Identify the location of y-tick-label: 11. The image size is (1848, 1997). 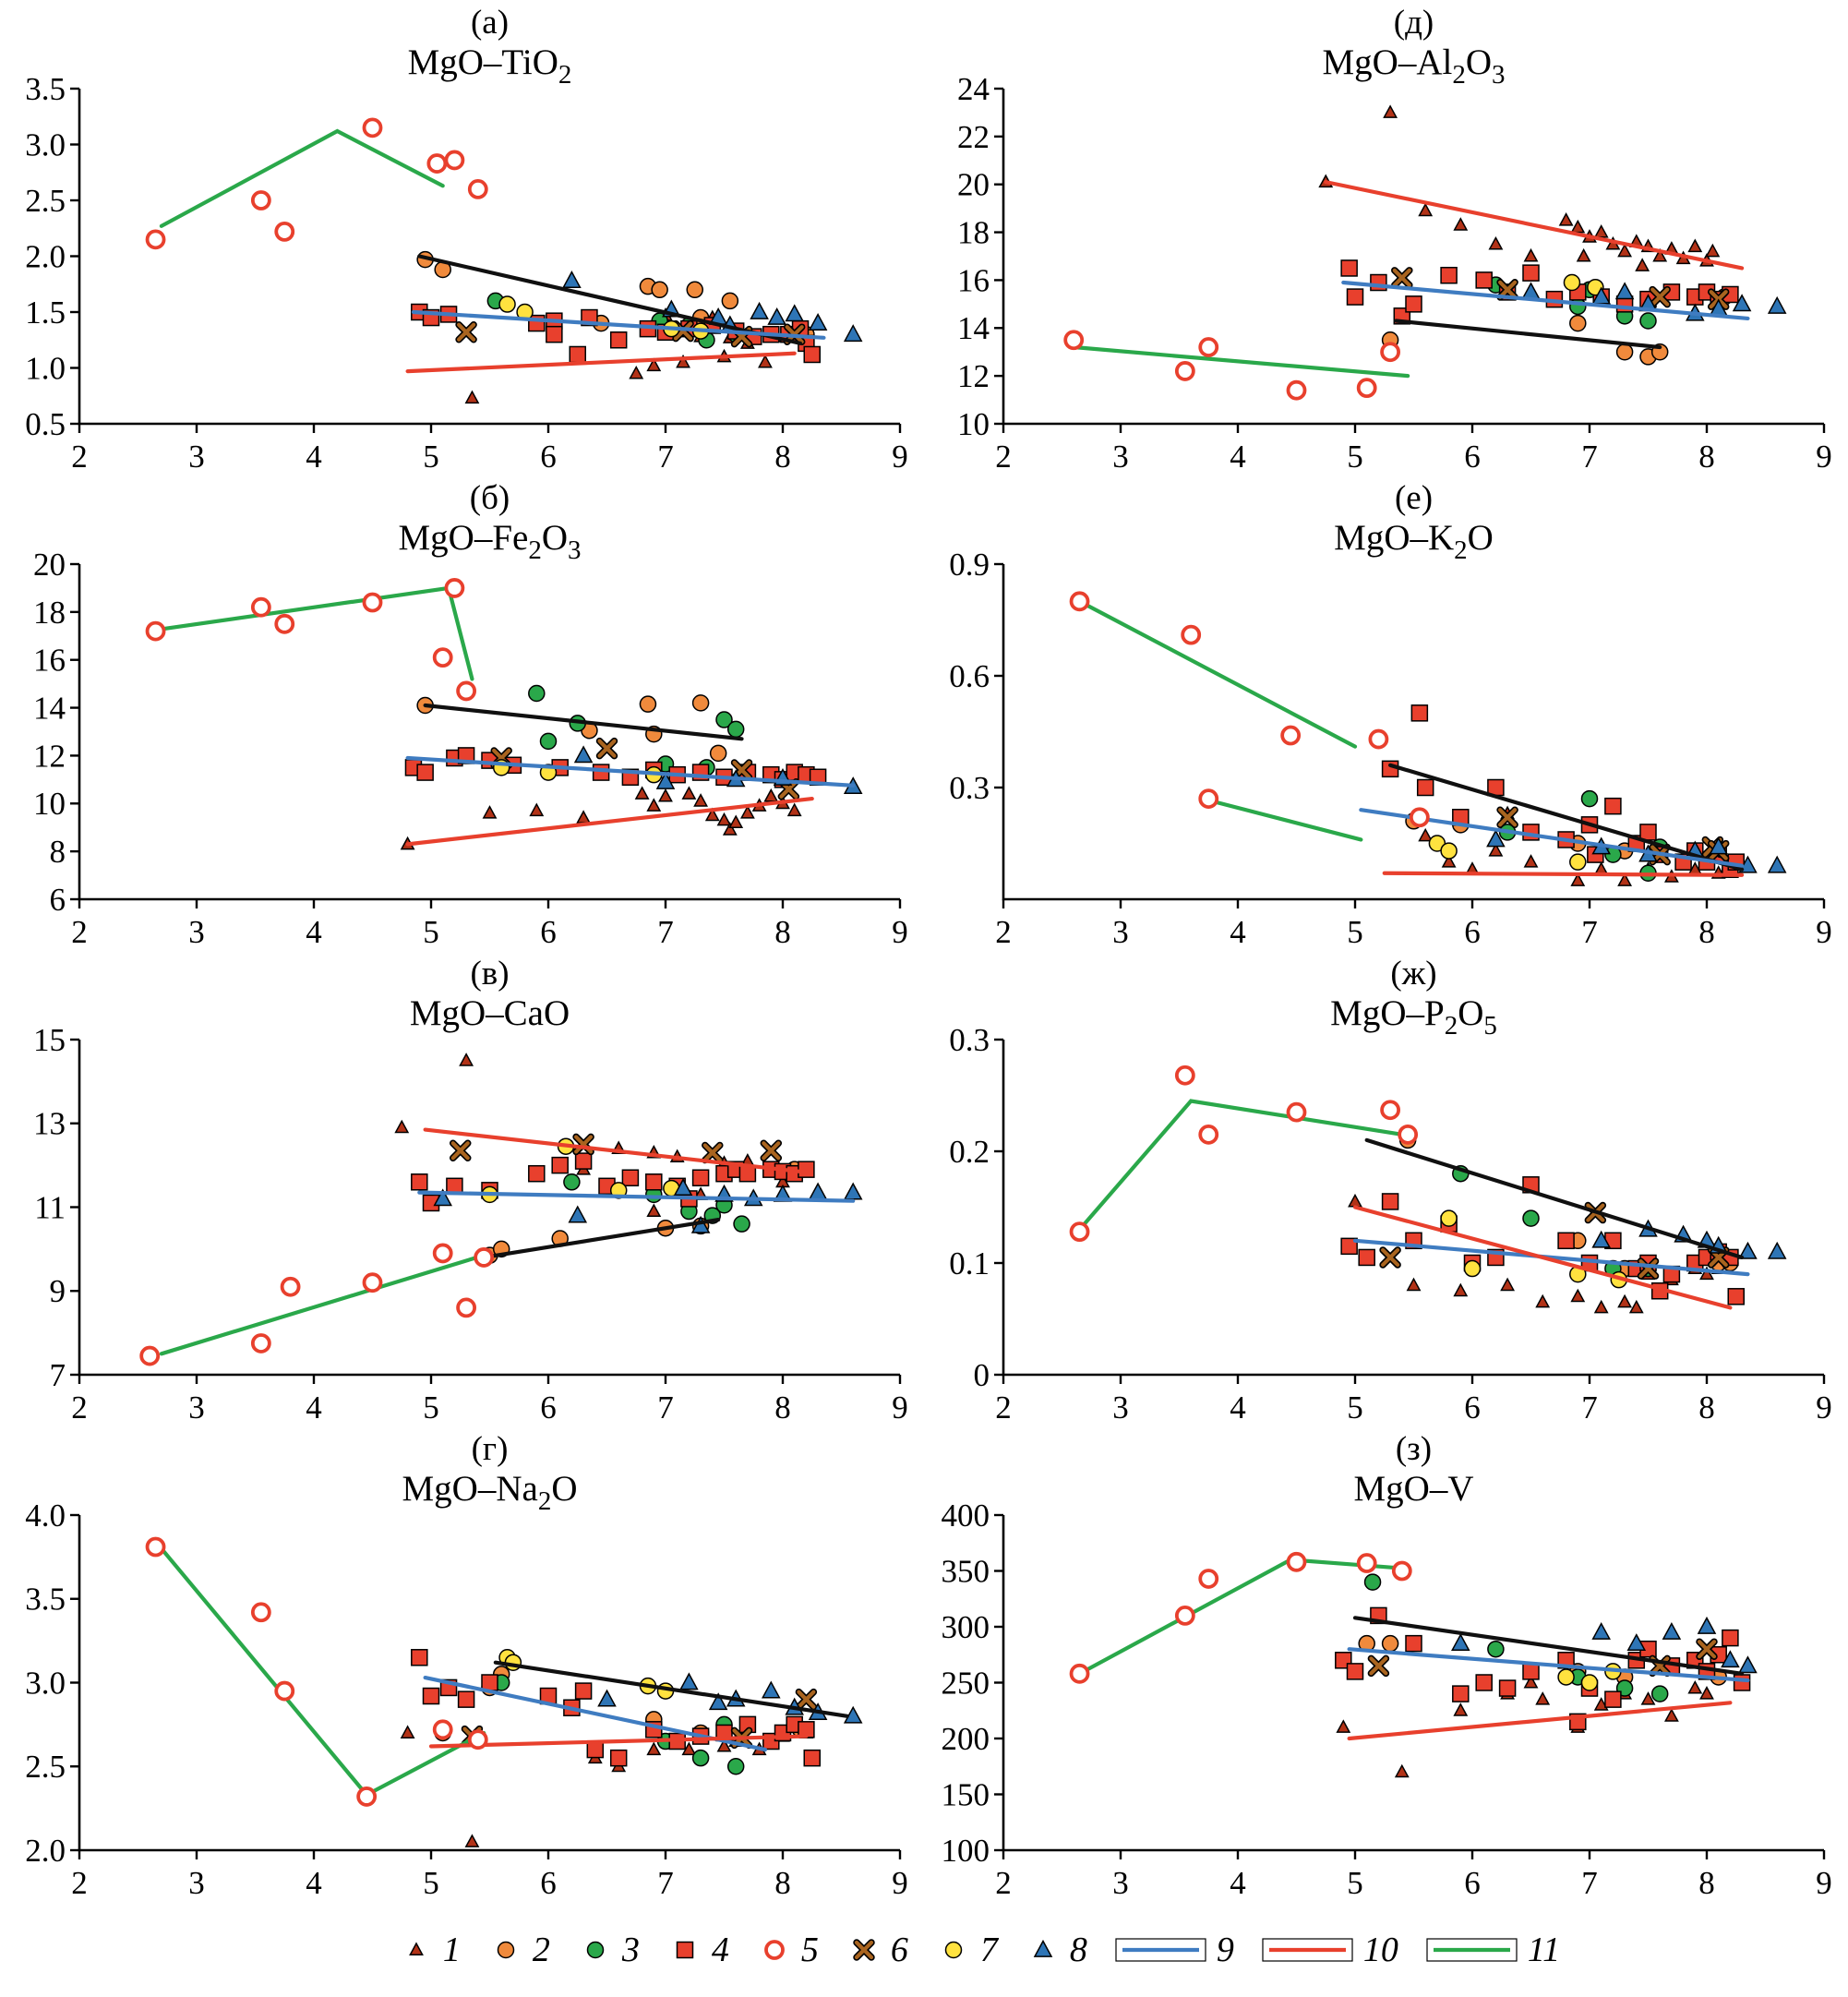
(50, 1207).